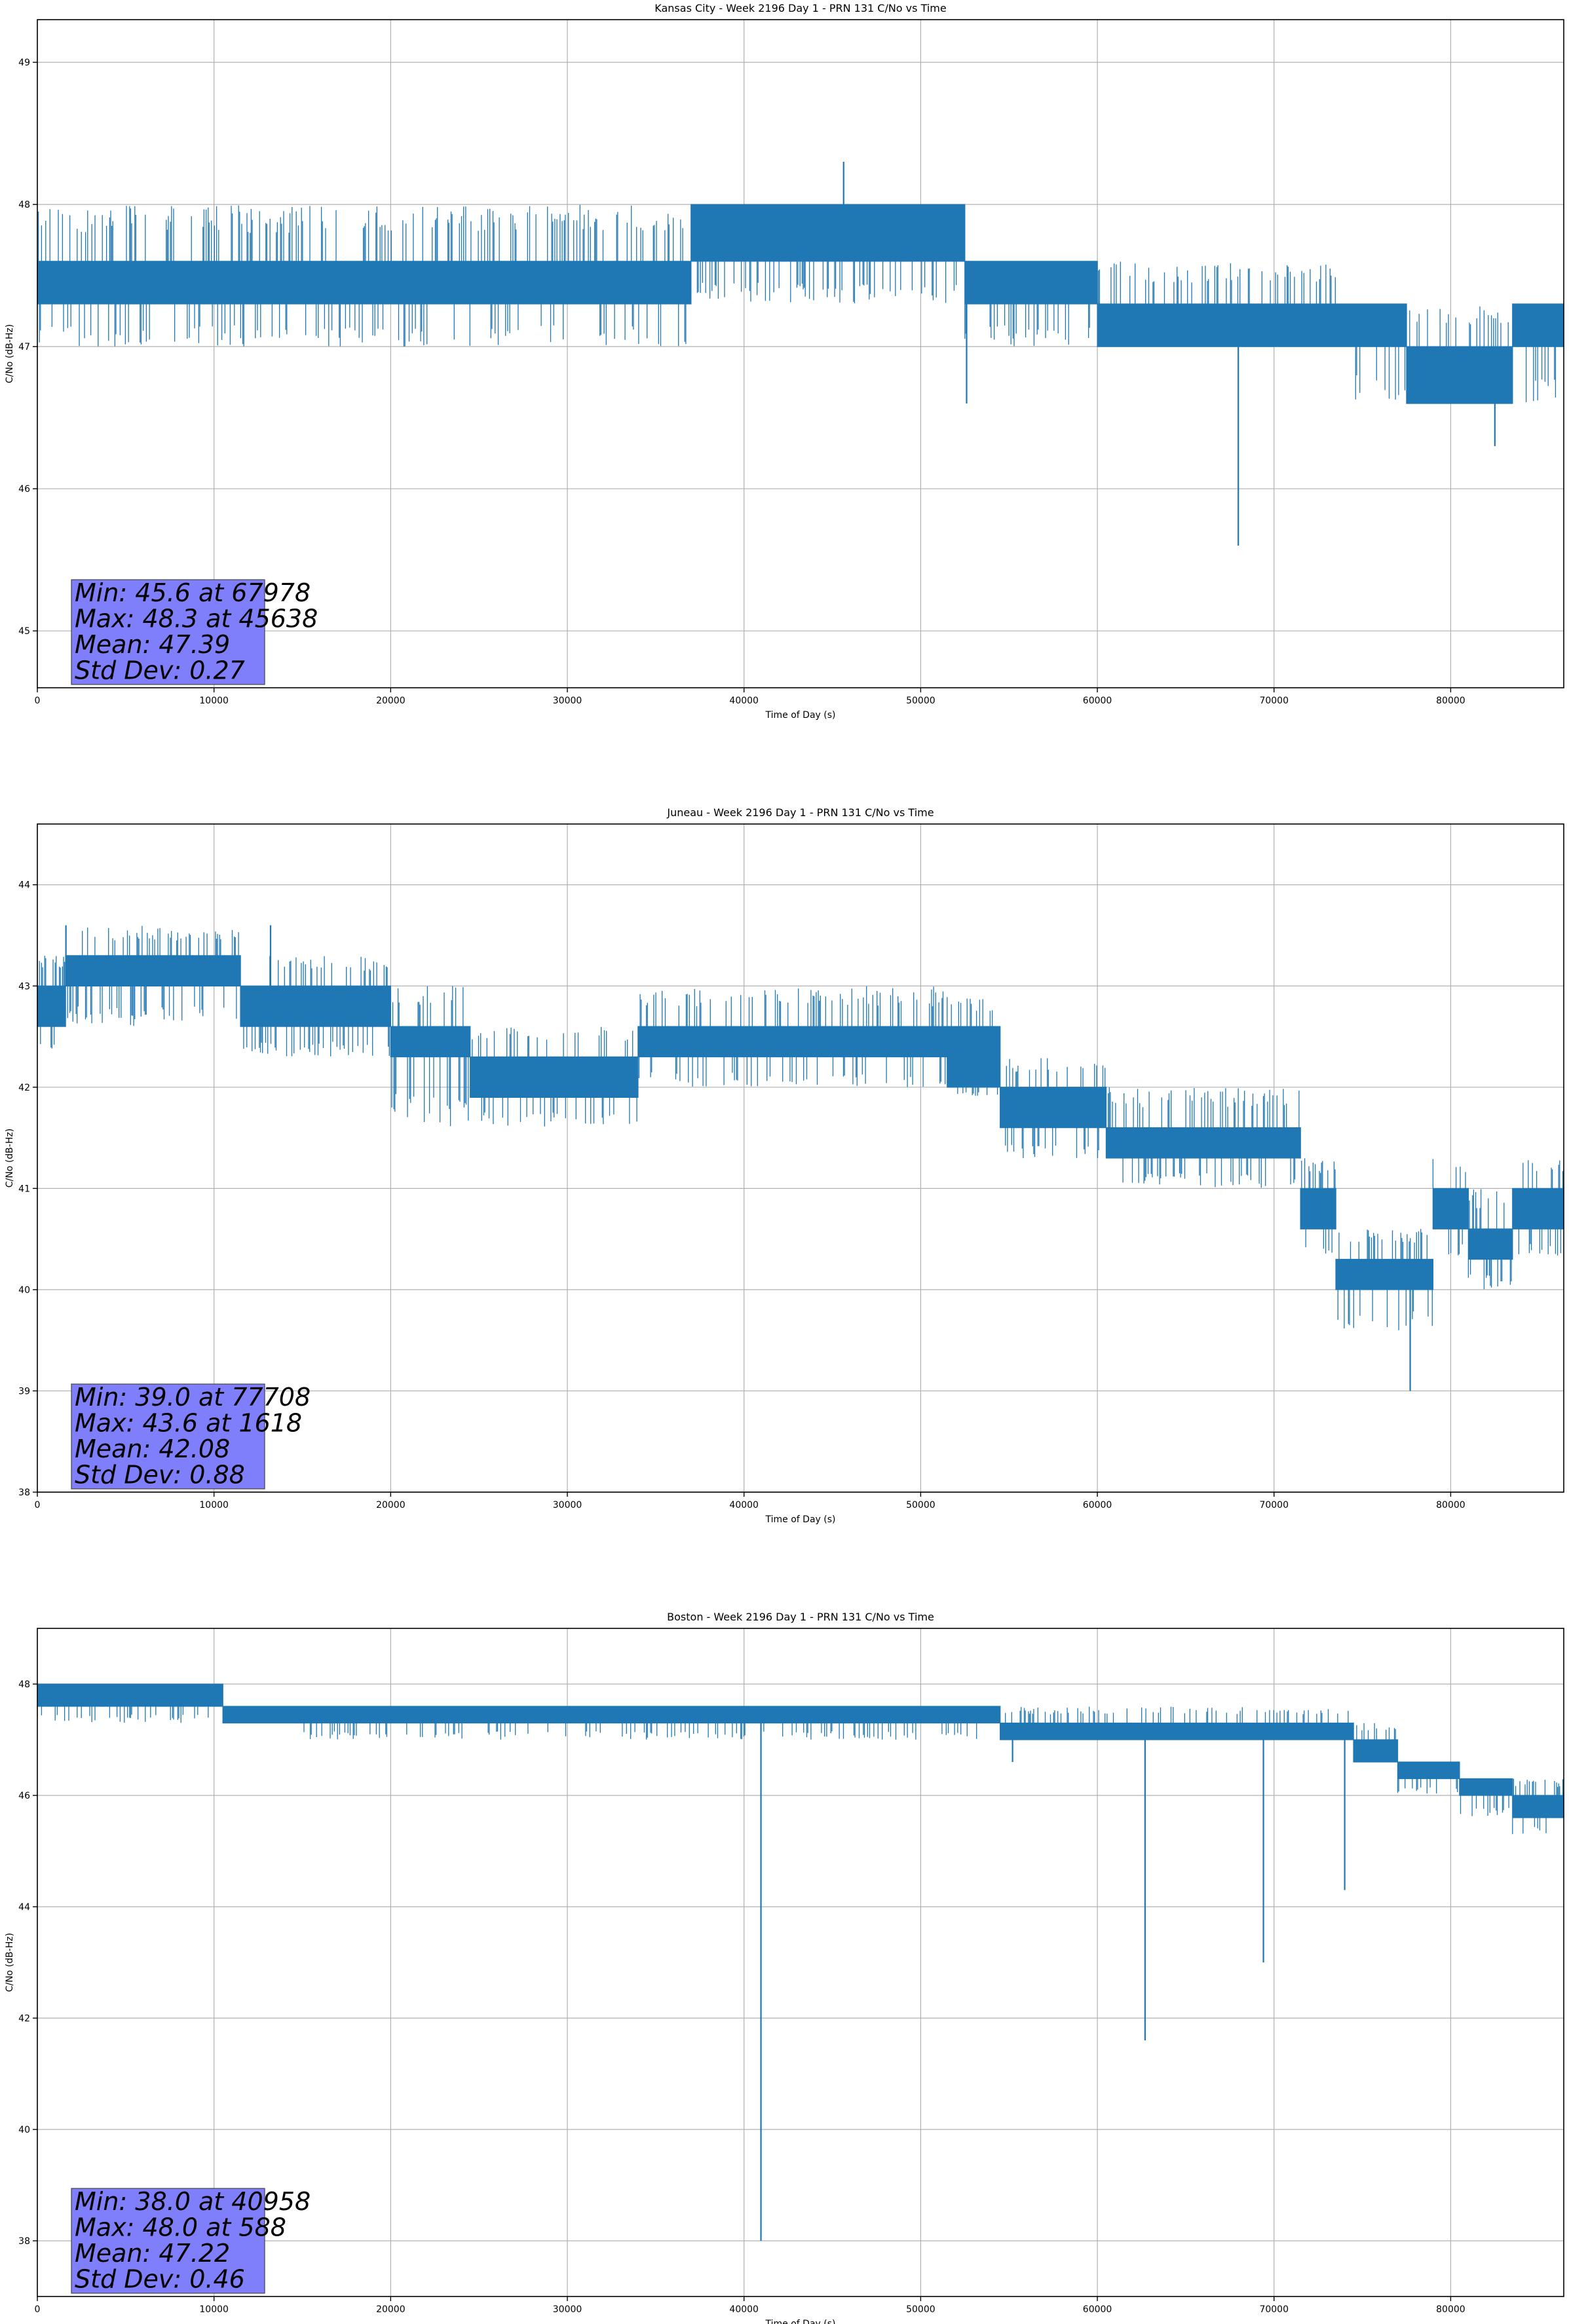 The width and height of the screenshot is (1569, 2324). Describe the element at coordinates (152, 1448) in the screenshot. I see `stats-line: Mean: 42.08` at that location.